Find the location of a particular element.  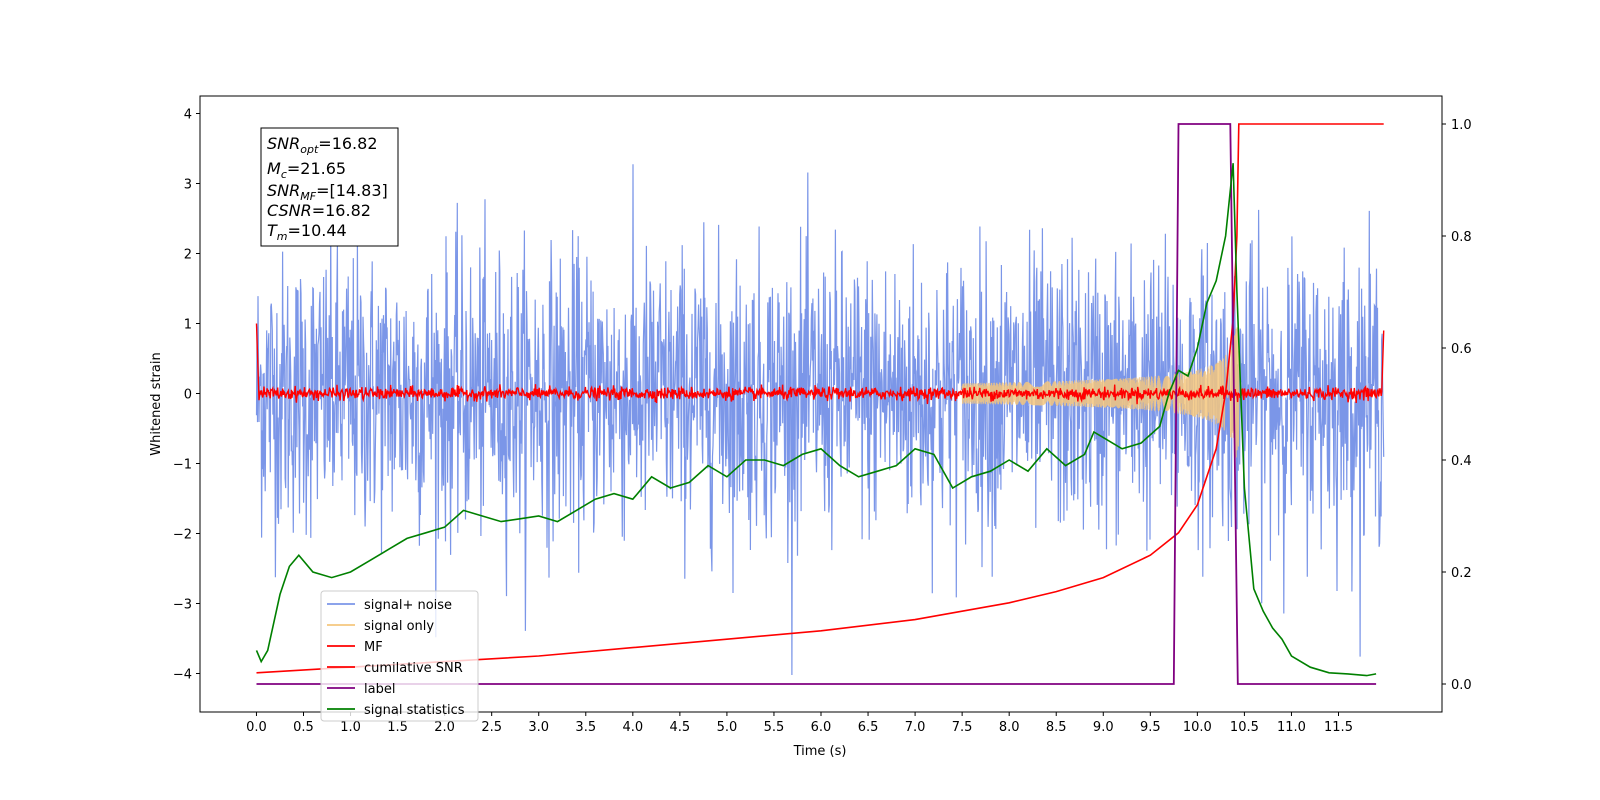

y-tick-label-left: 0 is located at coordinates (188, 395).